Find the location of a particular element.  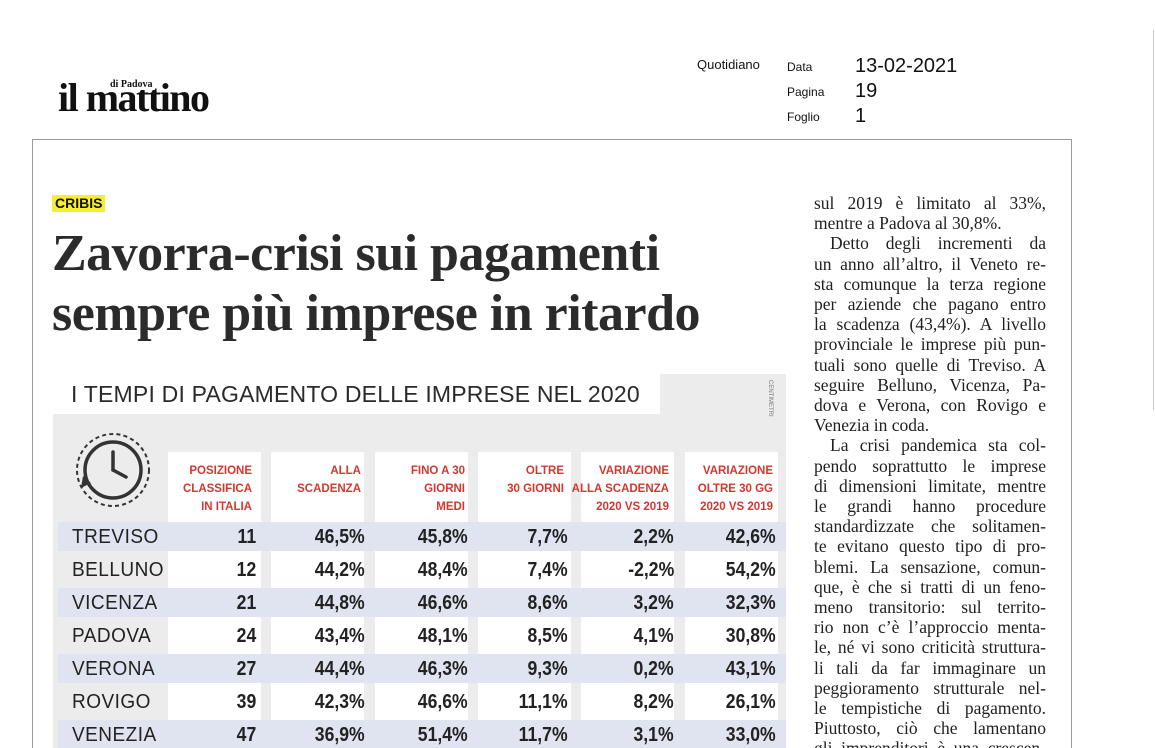

cell-var-due: 3,1% is located at coordinates (653, 735).